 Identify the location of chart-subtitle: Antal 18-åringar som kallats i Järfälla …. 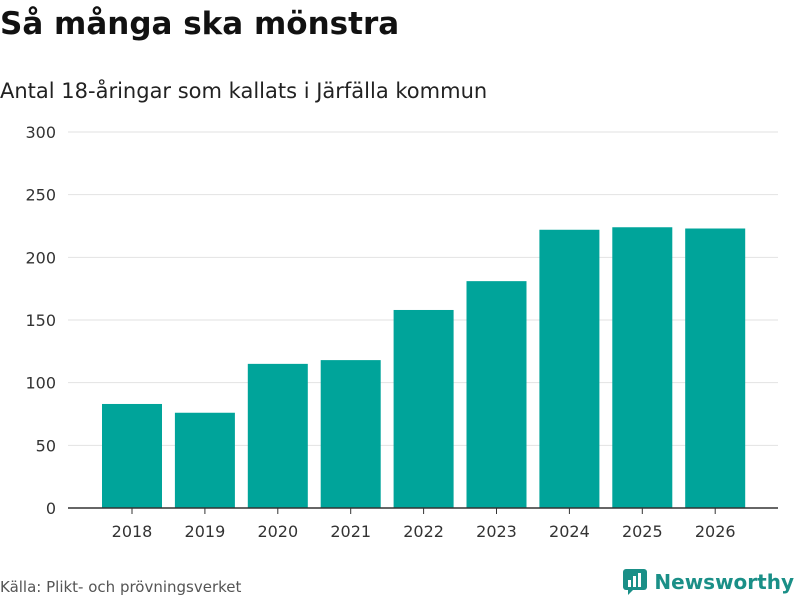
(244, 91).